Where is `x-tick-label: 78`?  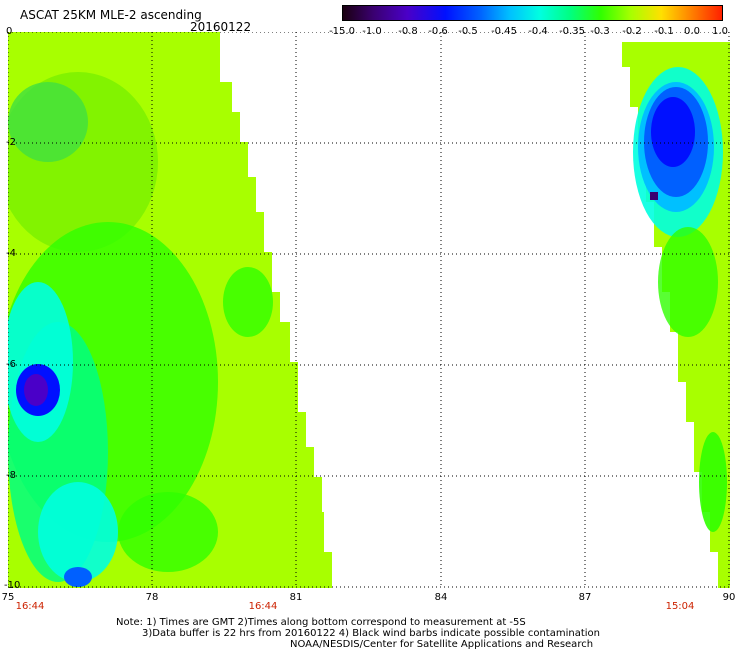 x-tick-label: 78 is located at coordinates (152, 597).